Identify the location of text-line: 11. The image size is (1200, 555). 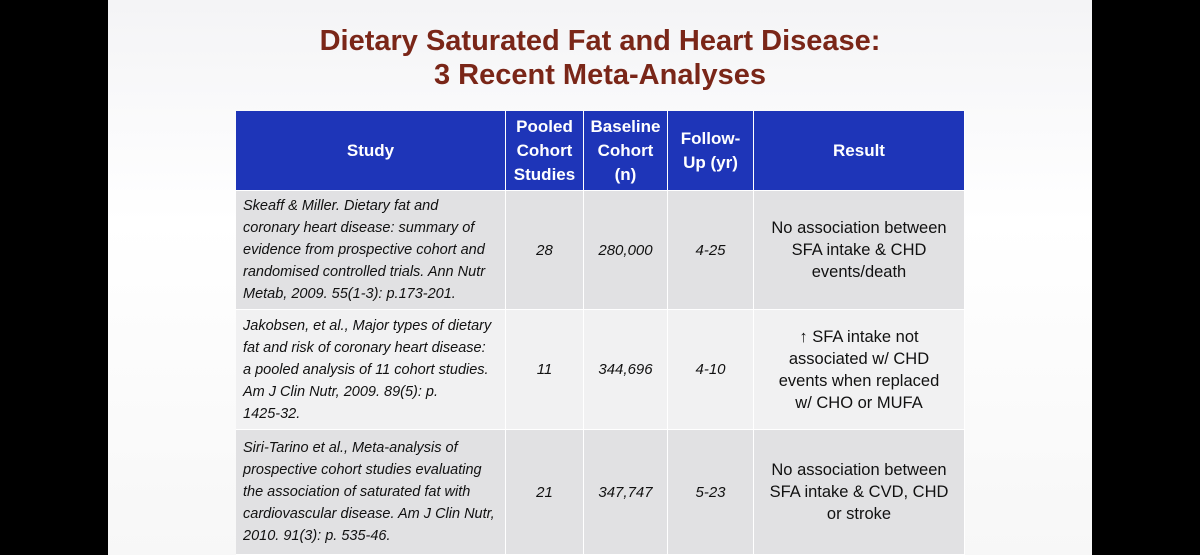
(544, 369).